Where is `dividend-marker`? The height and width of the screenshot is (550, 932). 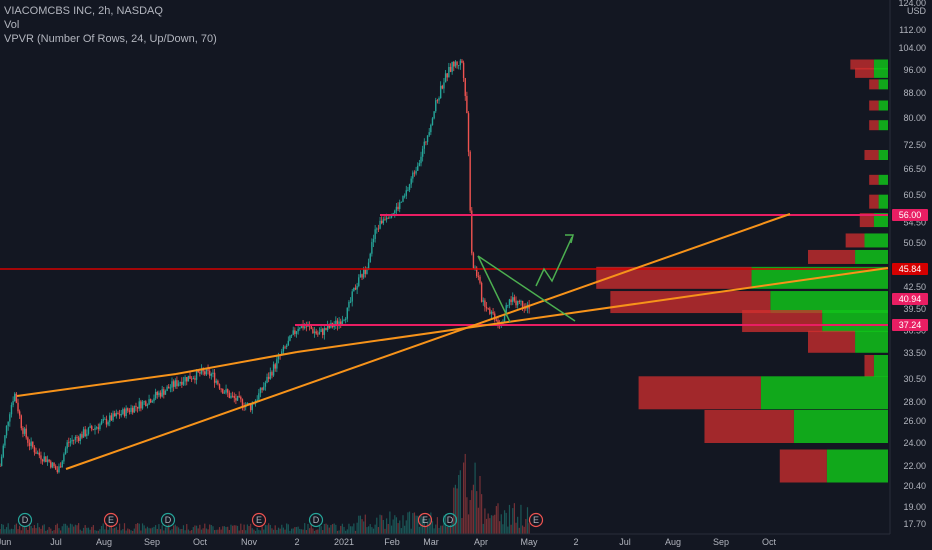
dividend-marker is located at coordinates (316, 520).